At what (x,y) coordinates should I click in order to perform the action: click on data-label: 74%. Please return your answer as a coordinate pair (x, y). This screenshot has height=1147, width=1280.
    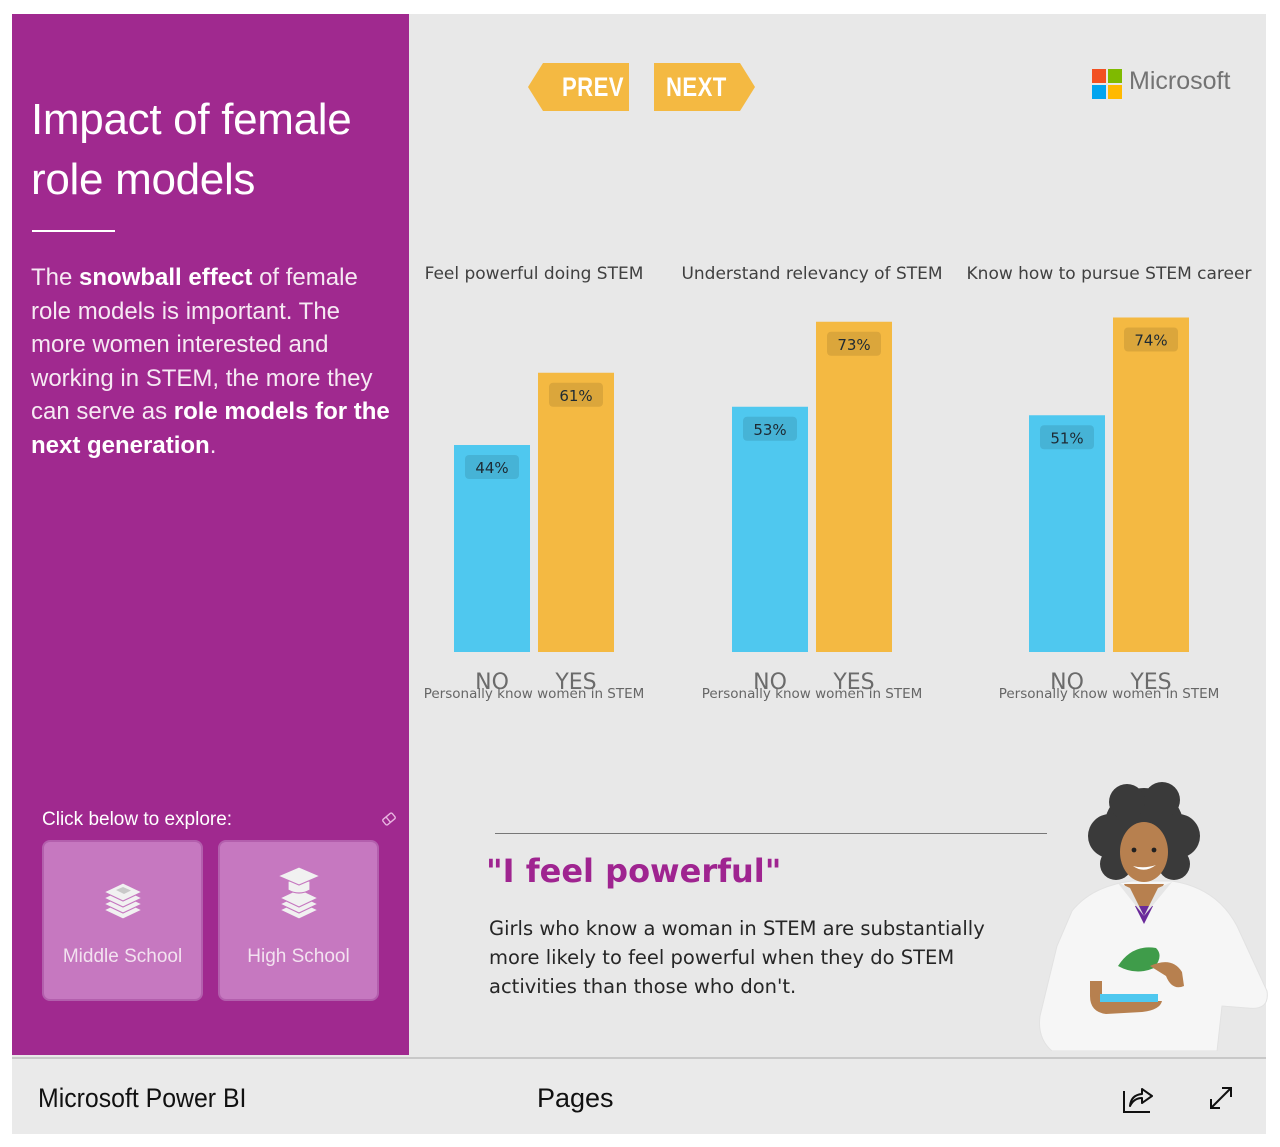
    Looking at the image, I should click on (1150, 341).